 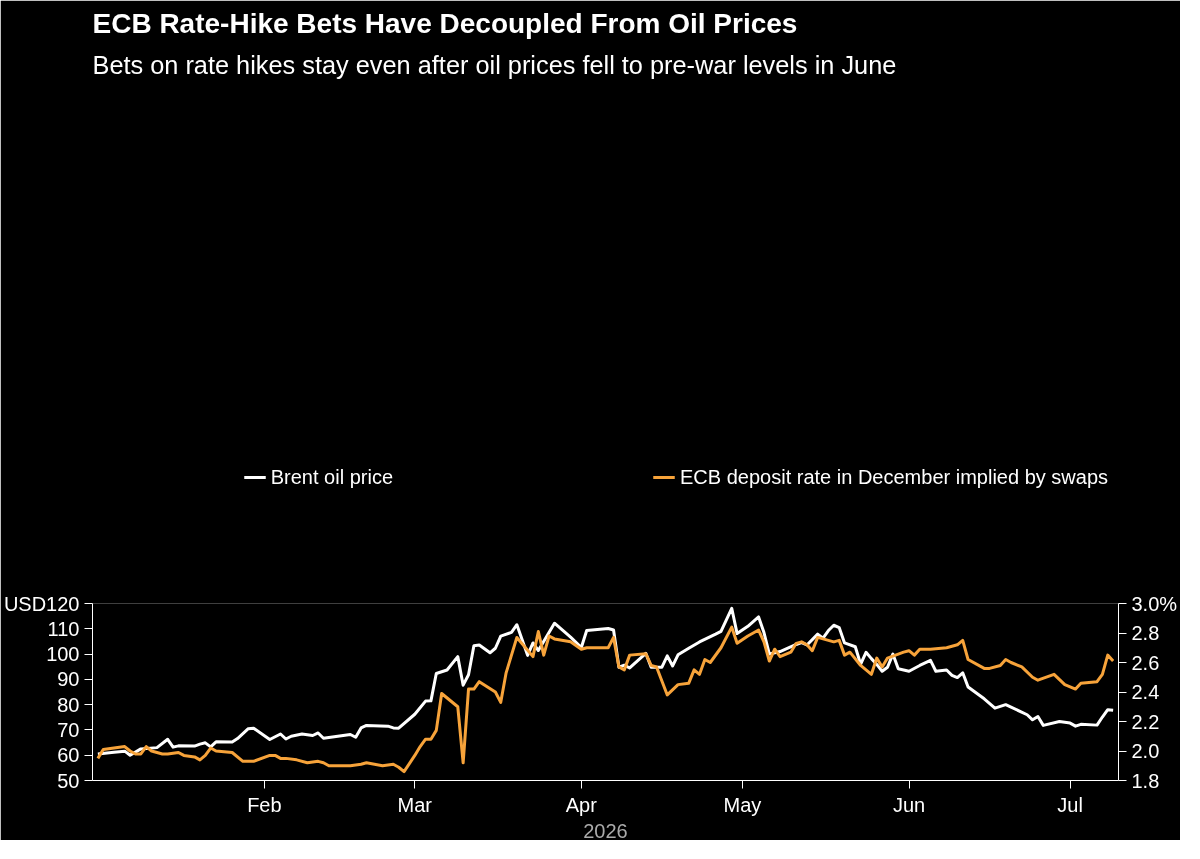 What do you see at coordinates (1145, 751) in the screenshot?
I see `y2-tick-label: 2.0` at bounding box center [1145, 751].